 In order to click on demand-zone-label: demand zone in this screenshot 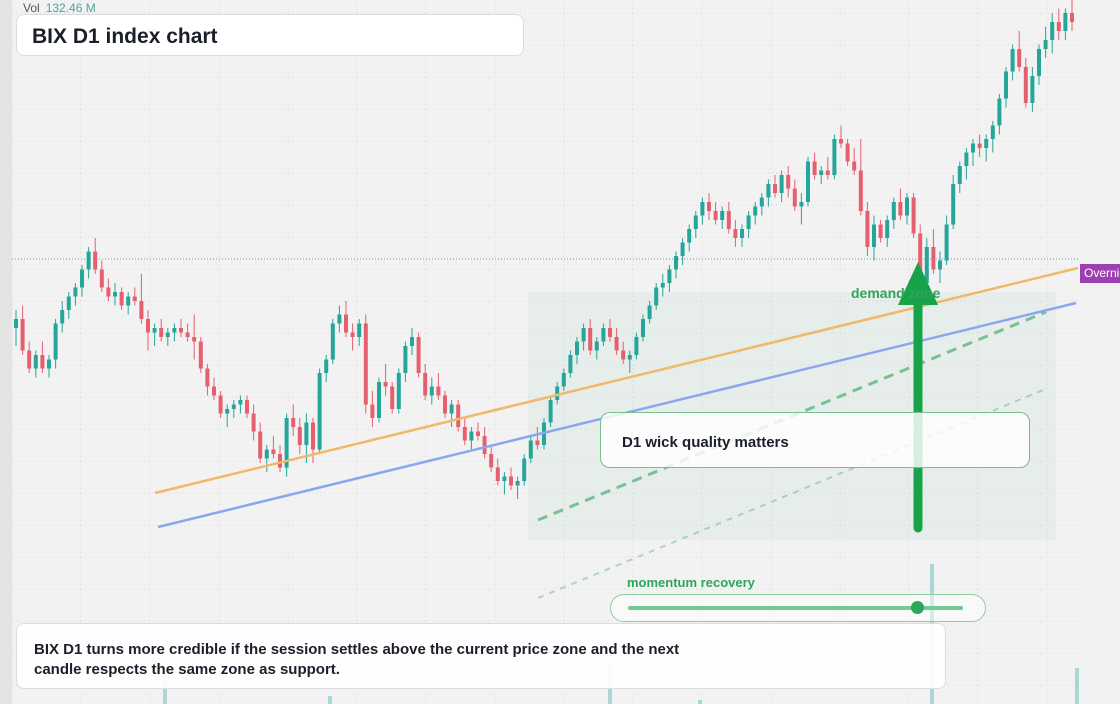, I will do `click(896, 293)`.